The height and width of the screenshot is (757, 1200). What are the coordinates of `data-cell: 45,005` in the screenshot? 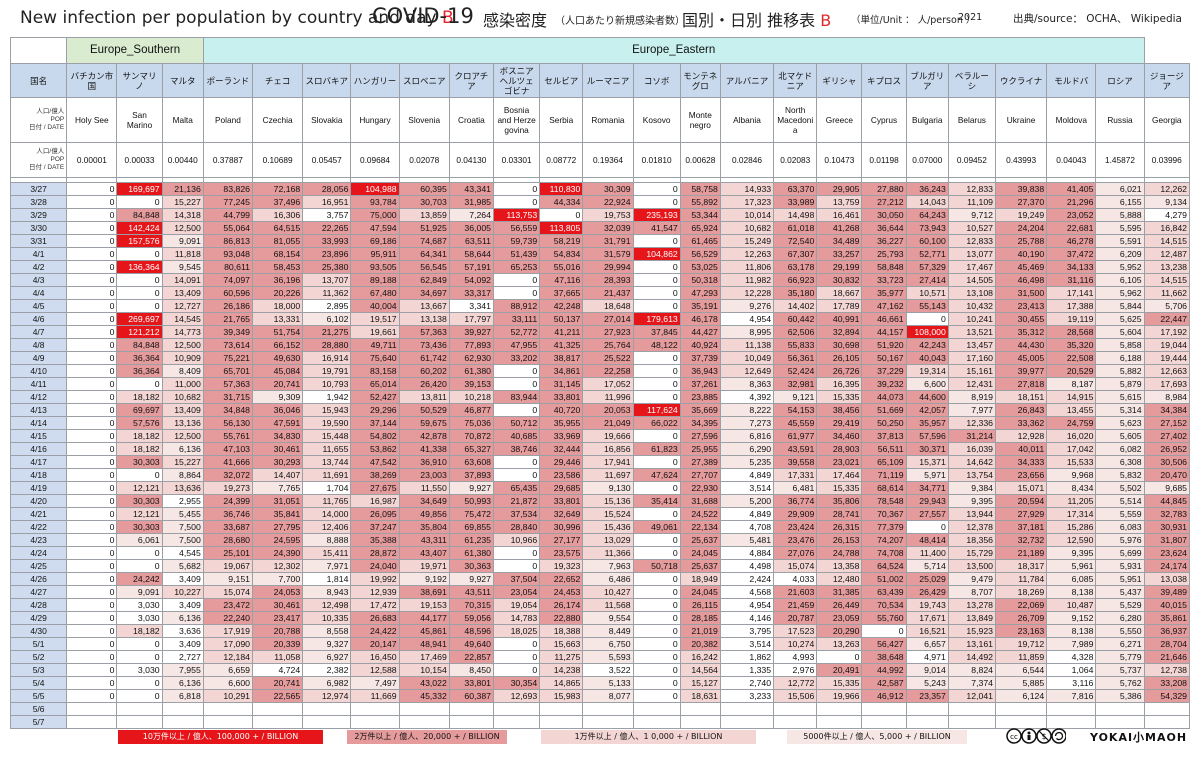 It's located at (1021, 358).